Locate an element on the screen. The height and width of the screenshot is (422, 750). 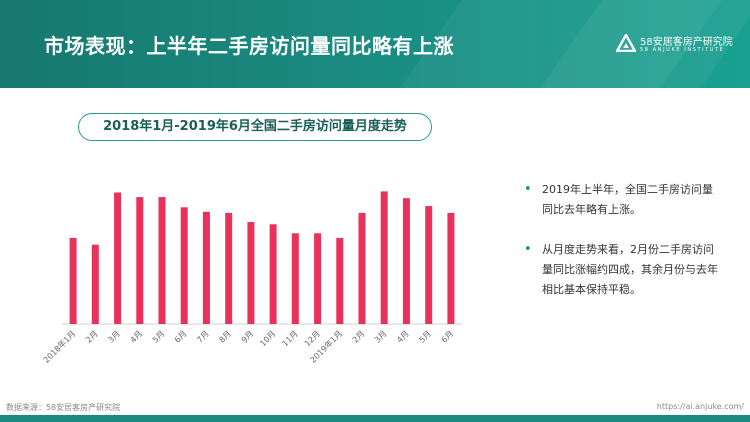
footer-bar is located at coordinates (375, 418).